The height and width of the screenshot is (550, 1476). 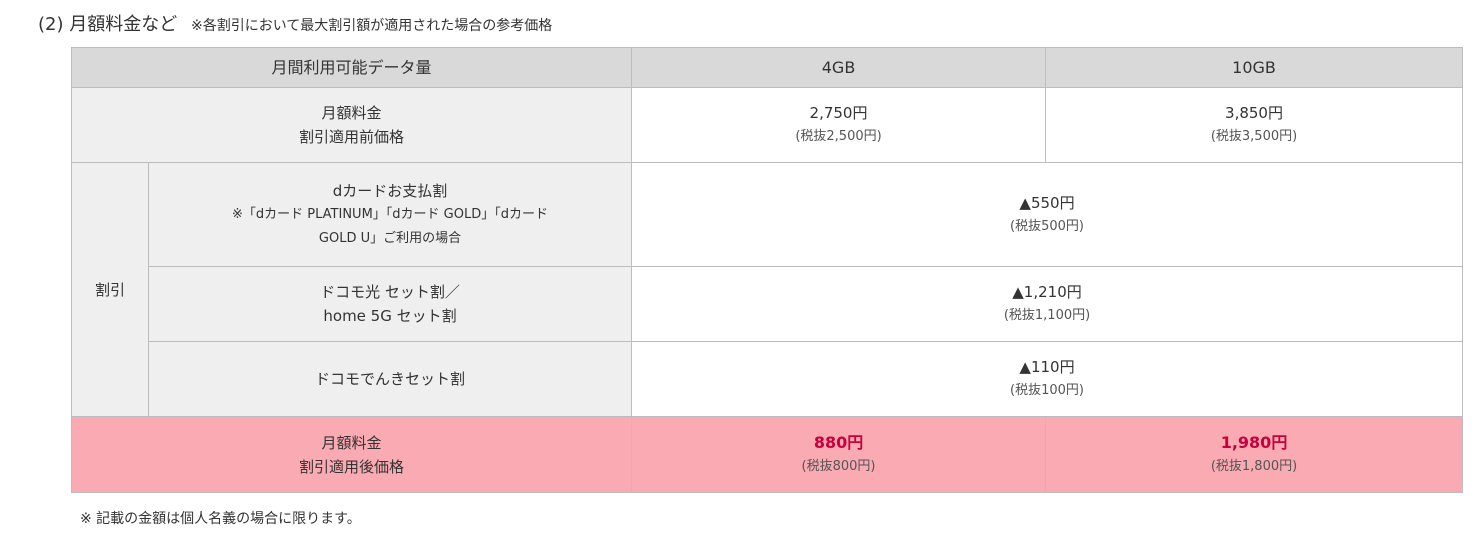 I want to click on discount-note: ※「dカード PLATINUM」「dカード GOLD」「dカード, so click(x=390, y=214).